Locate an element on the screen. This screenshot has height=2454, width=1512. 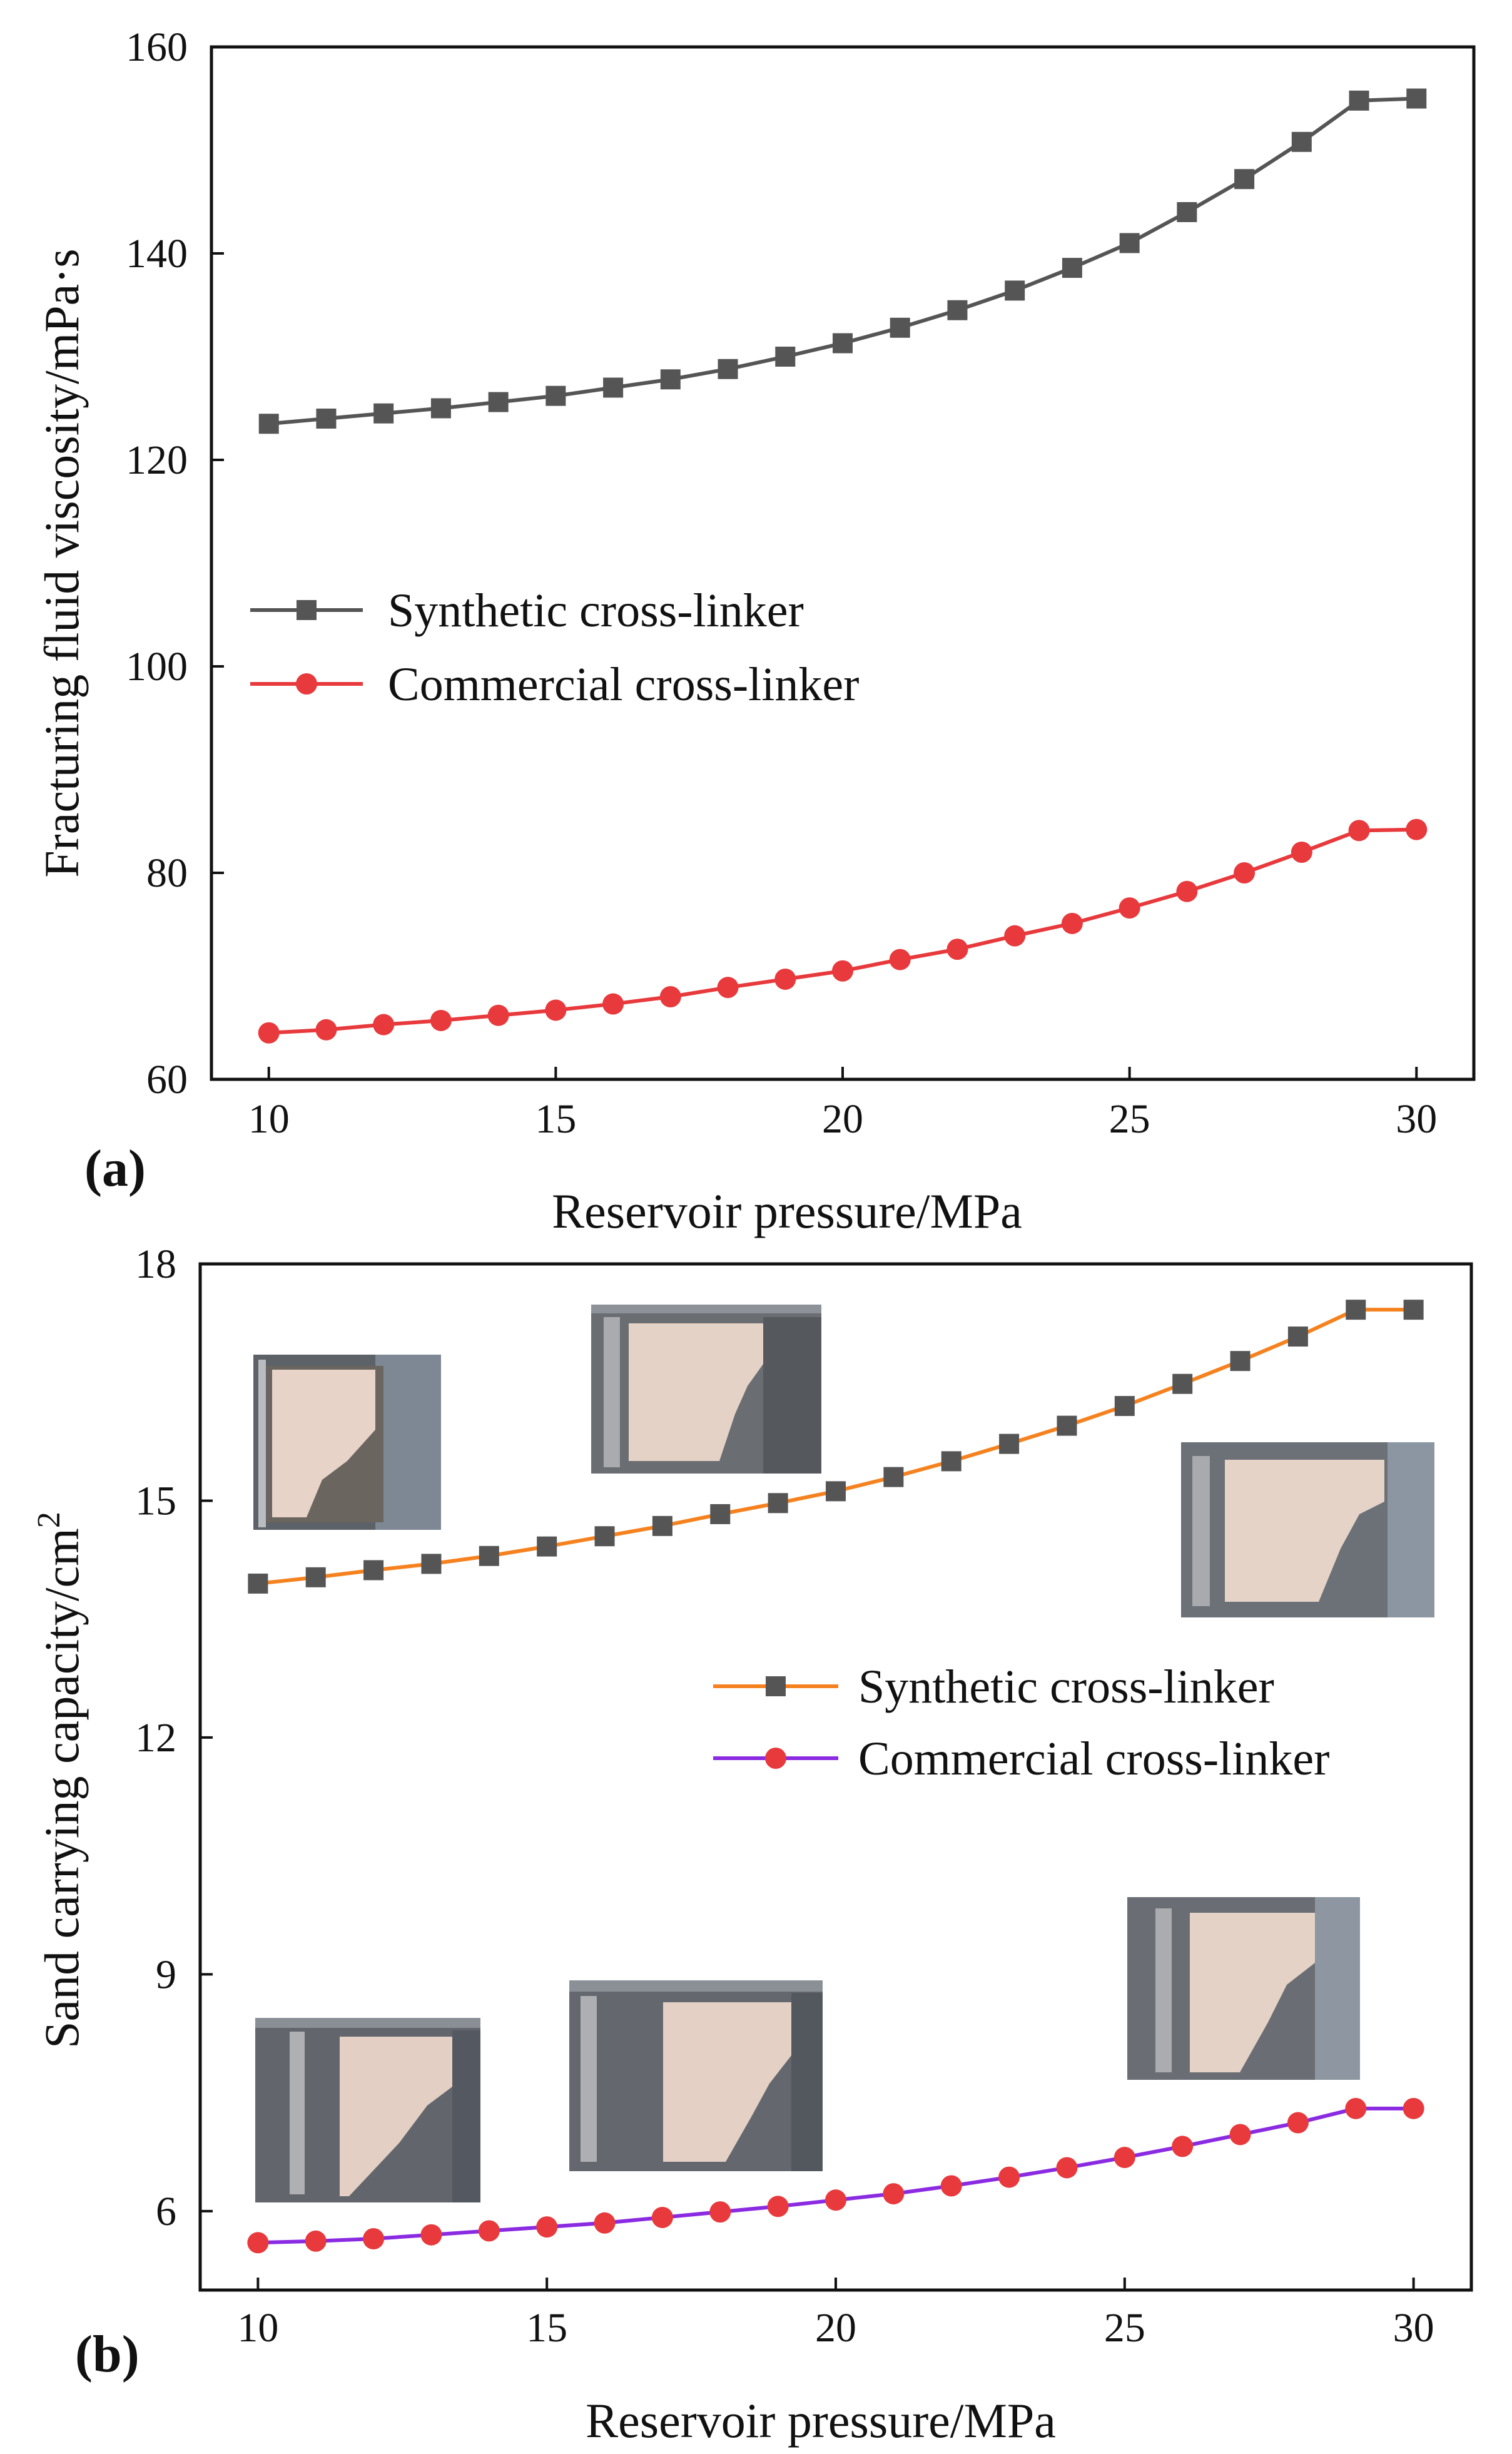
y-axis-title-b-text: Sand carrying capacity/cm is located at coordinates (61, 1788).